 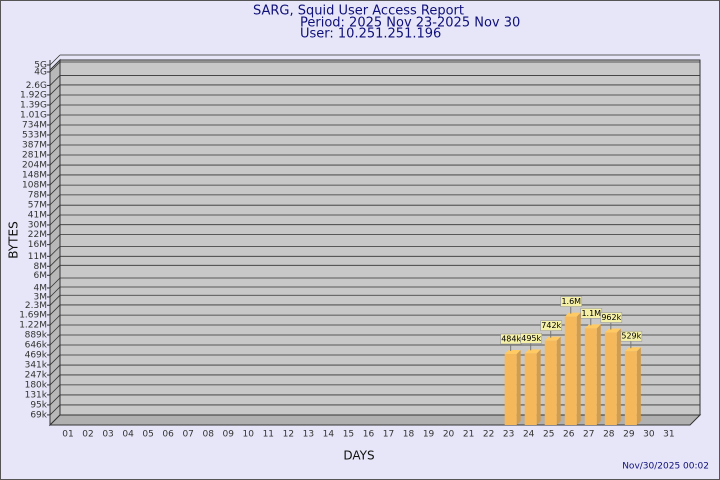 What do you see at coordinates (34, 136) in the screenshot?
I see `y-tick-label: 533M` at bounding box center [34, 136].